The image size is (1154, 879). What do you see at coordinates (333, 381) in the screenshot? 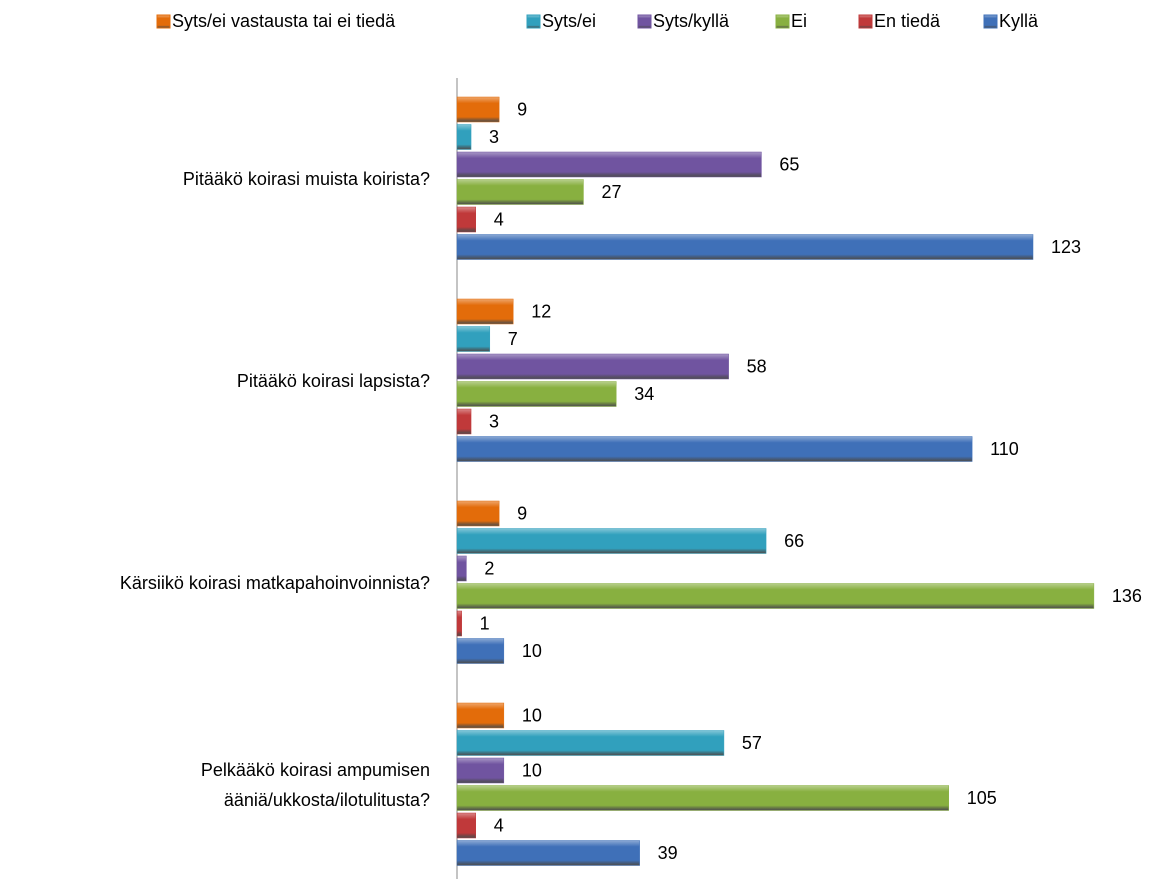
I see `category-label: Pitääkö koirasi lapsista?` at bounding box center [333, 381].